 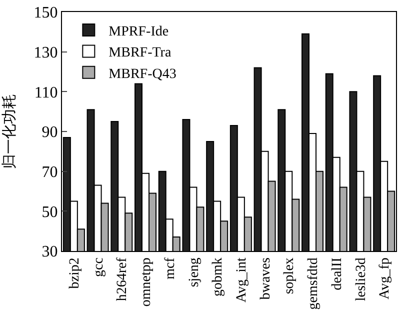 I want to click on x-tick-label: dealII, so click(x=337, y=273).